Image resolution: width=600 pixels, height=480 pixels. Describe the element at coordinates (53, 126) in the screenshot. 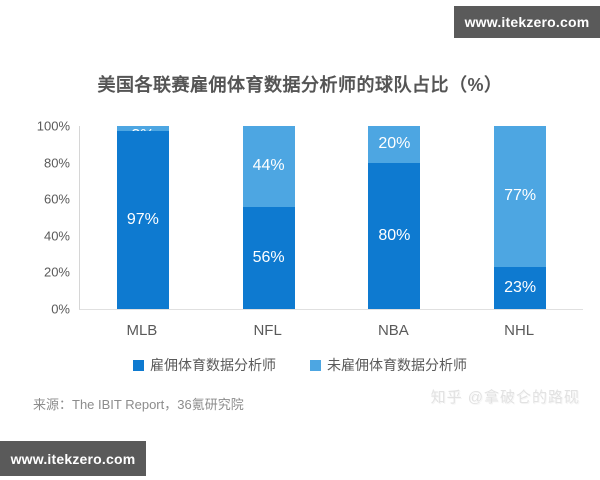

I see `y-tick-100: 100%` at that location.